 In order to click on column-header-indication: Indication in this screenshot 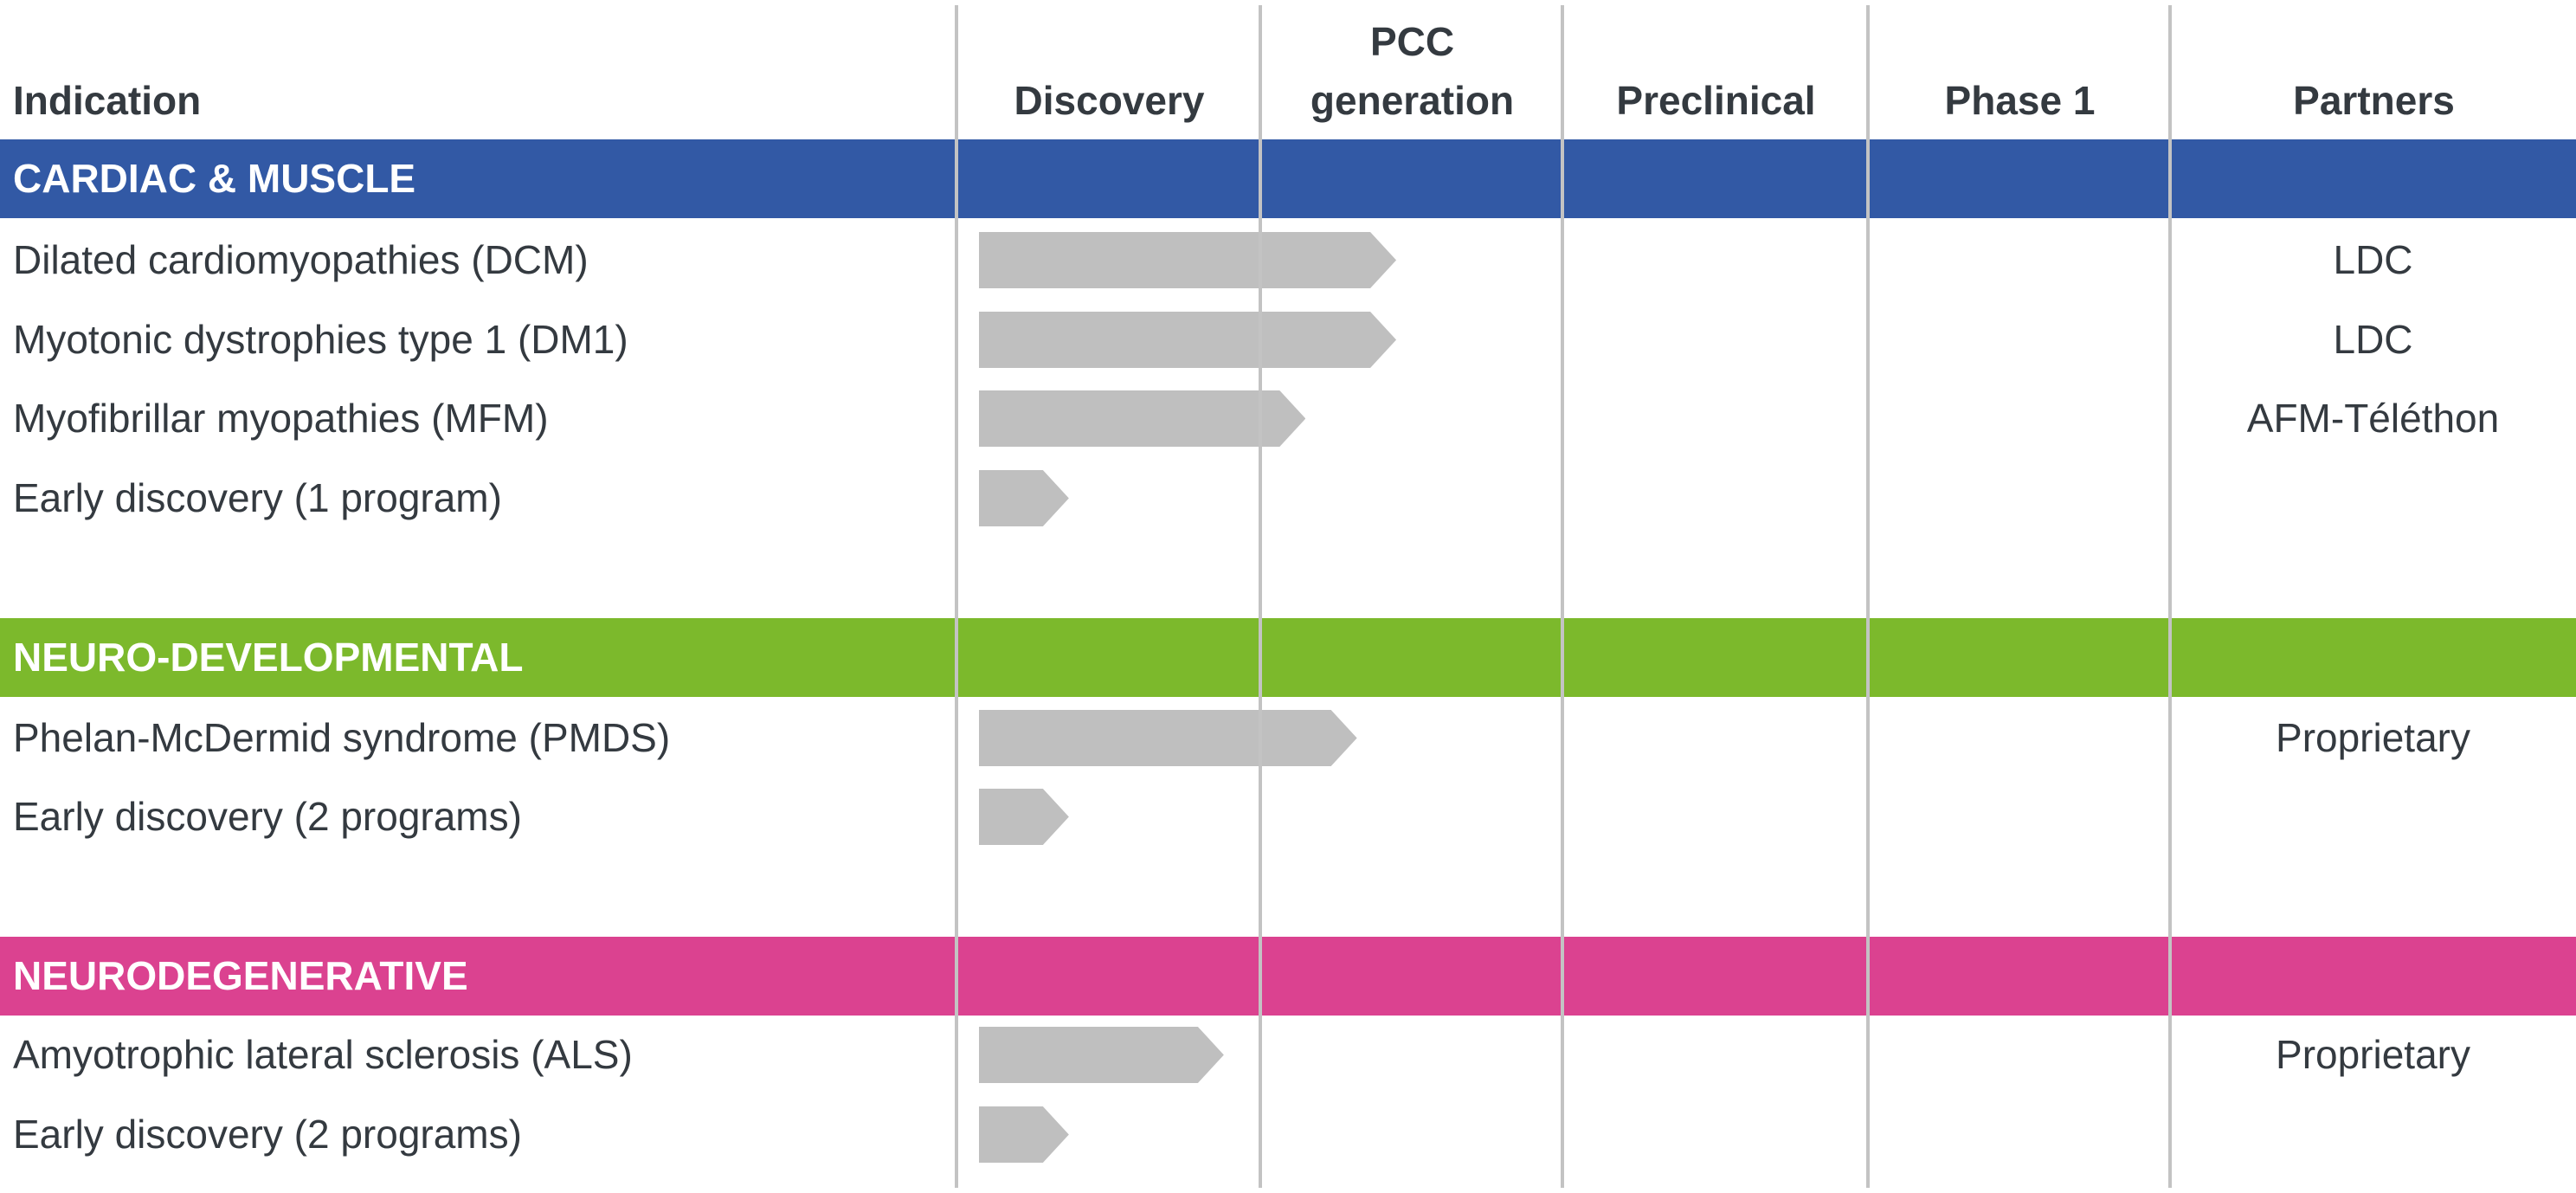, I will do `click(107, 100)`.